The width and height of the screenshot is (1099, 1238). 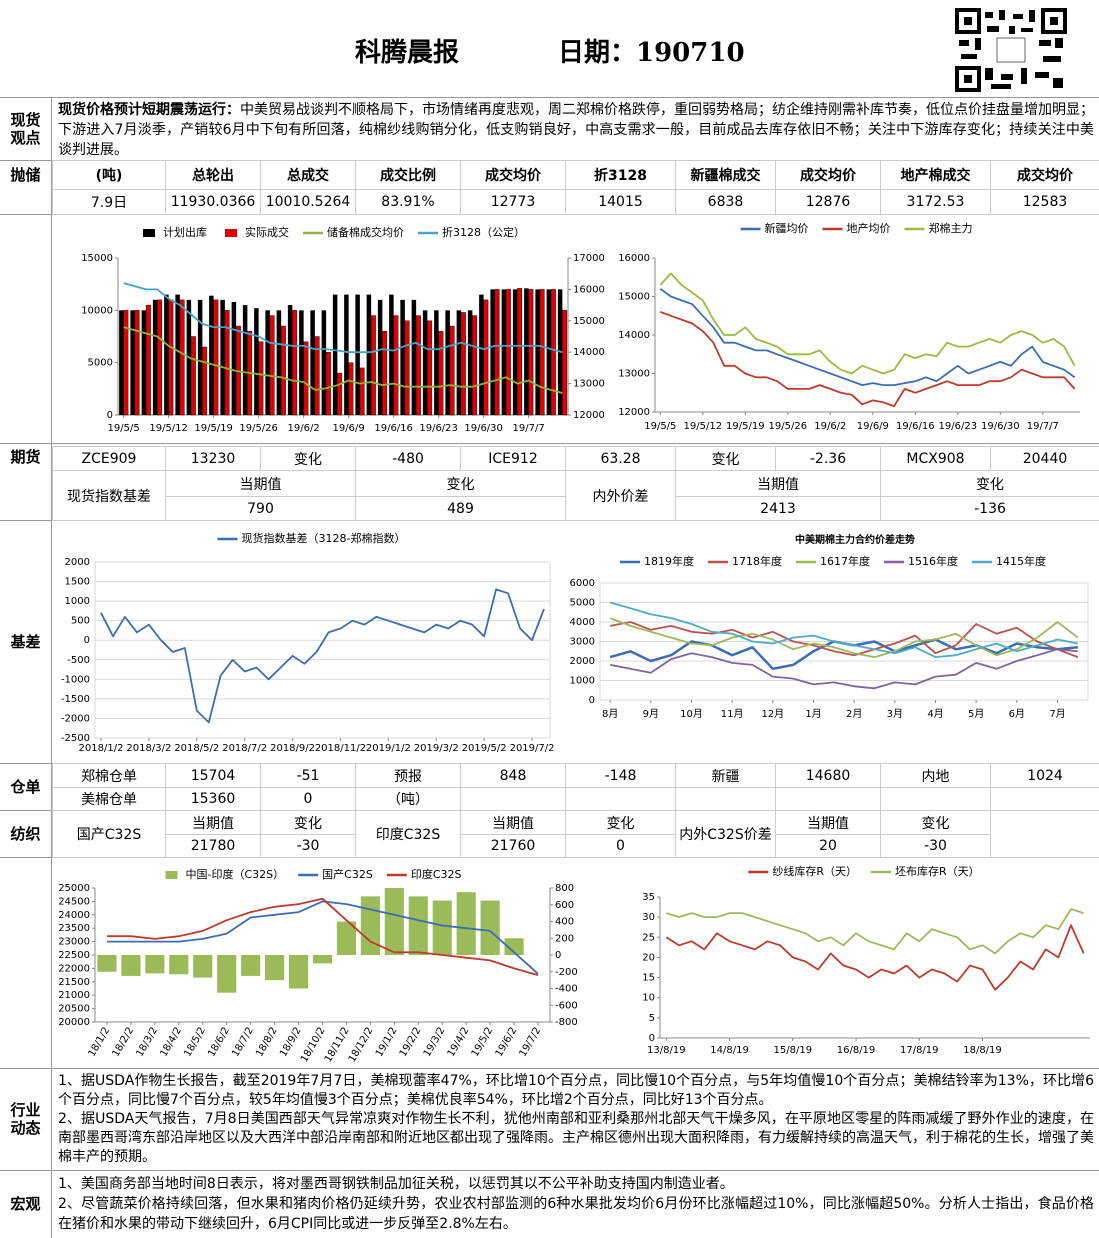 I want to click on x-tick-label: 17/8/19, so click(x=919, y=1050).